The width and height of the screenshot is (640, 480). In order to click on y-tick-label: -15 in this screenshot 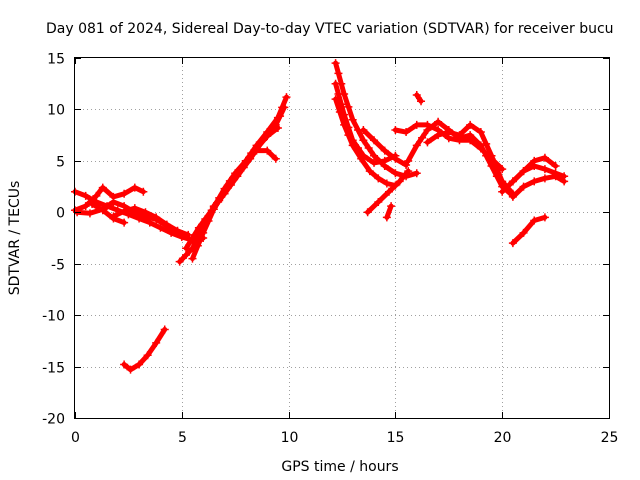, I will do `click(53, 369)`.